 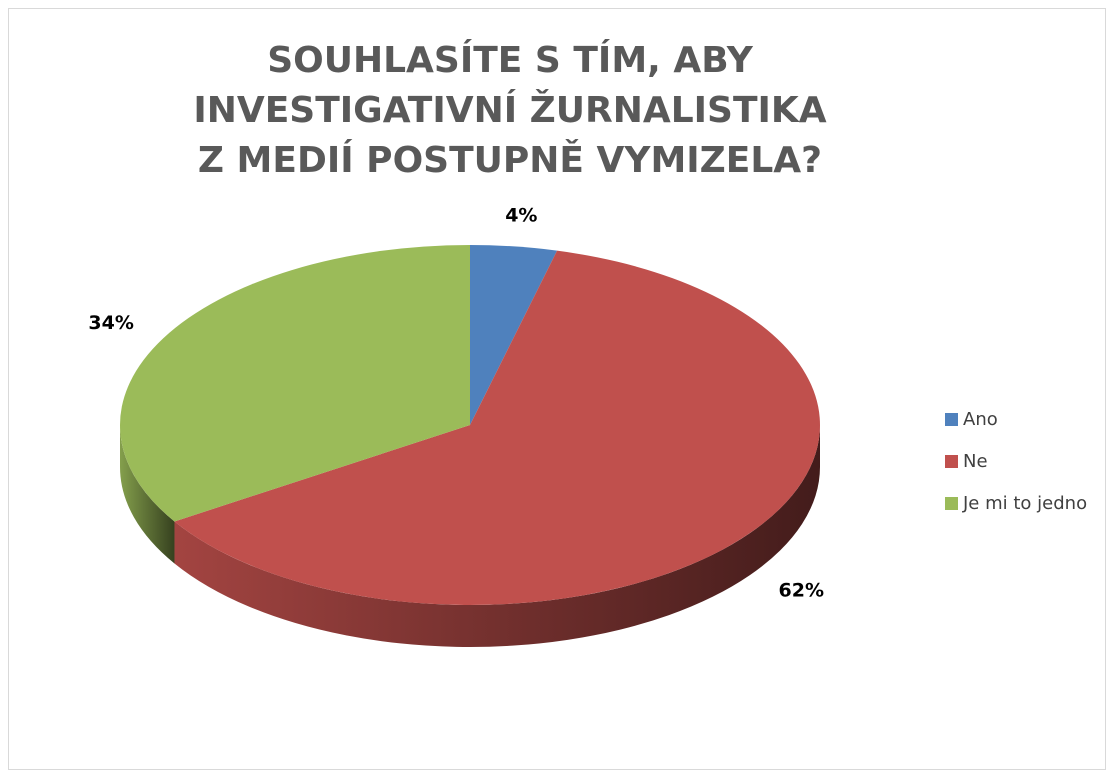 What do you see at coordinates (1024, 503) in the screenshot?
I see `legend-label: Je mi to jedno` at bounding box center [1024, 503].